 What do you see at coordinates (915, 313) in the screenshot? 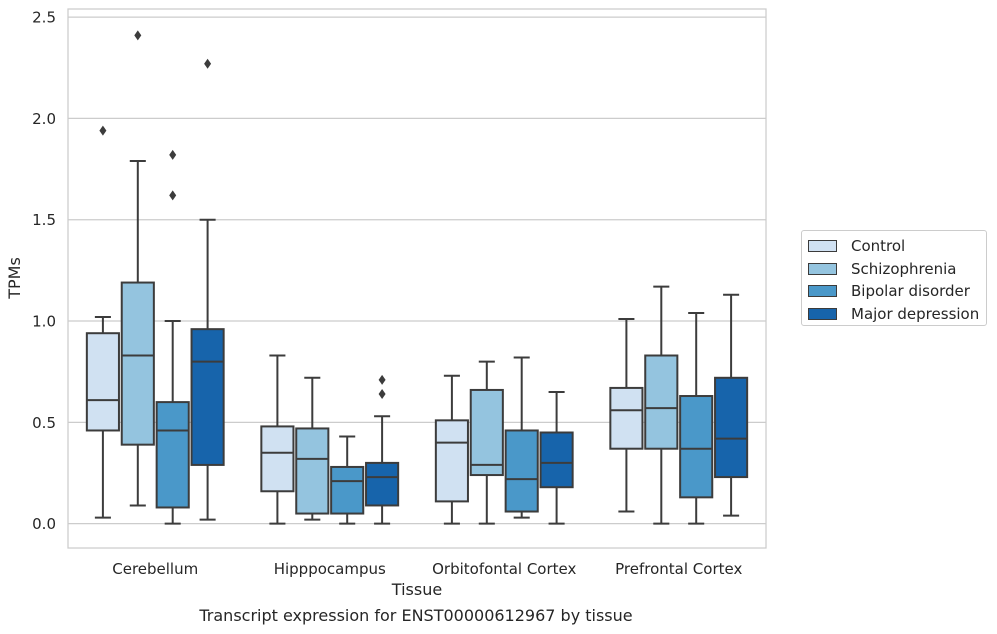
I see `legend-label: Major depression` at bounding box center [915, 313].